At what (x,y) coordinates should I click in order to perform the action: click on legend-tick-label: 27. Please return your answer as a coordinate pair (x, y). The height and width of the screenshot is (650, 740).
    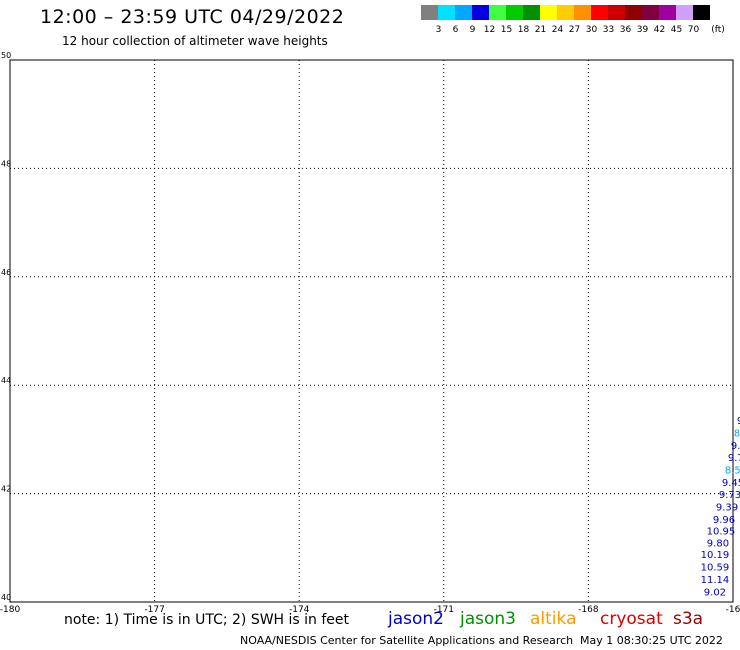
    Looking at the image, I should click on (574, 30).